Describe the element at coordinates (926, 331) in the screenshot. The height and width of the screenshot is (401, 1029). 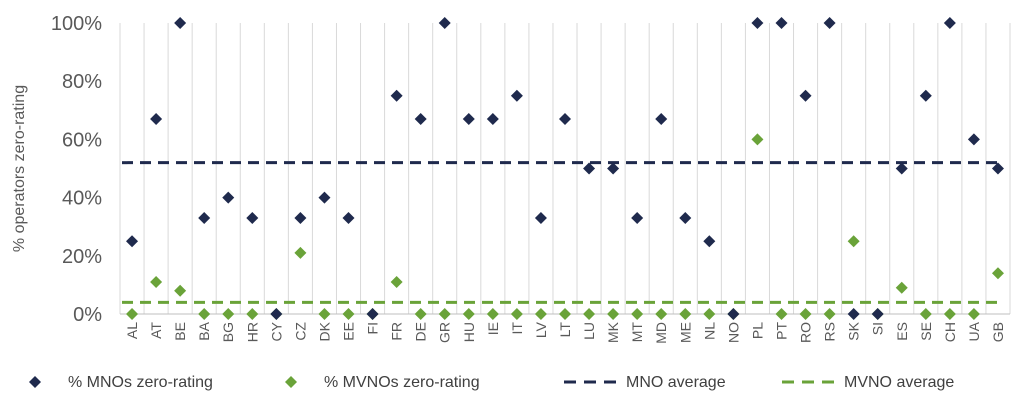
I see `x-tick-label: SE` at that location.